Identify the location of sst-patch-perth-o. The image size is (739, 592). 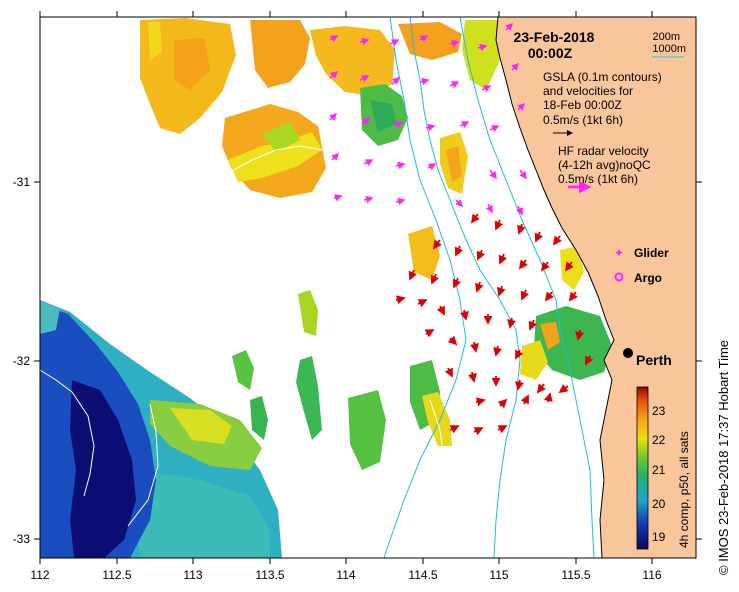
(550, 336).